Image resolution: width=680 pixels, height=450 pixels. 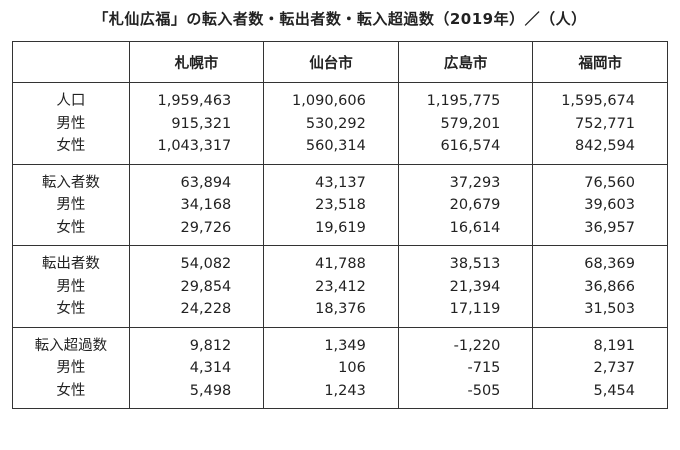 What do you see at coordinates (605, 146) in the screenshot?
I see `table-value: 842,594` at bounding box center [605, 146].